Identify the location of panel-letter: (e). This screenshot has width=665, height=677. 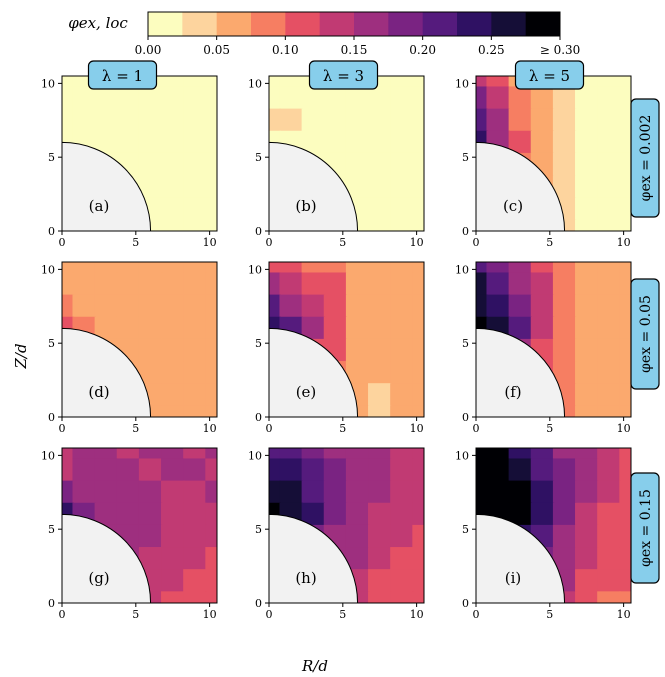
(306, 392).